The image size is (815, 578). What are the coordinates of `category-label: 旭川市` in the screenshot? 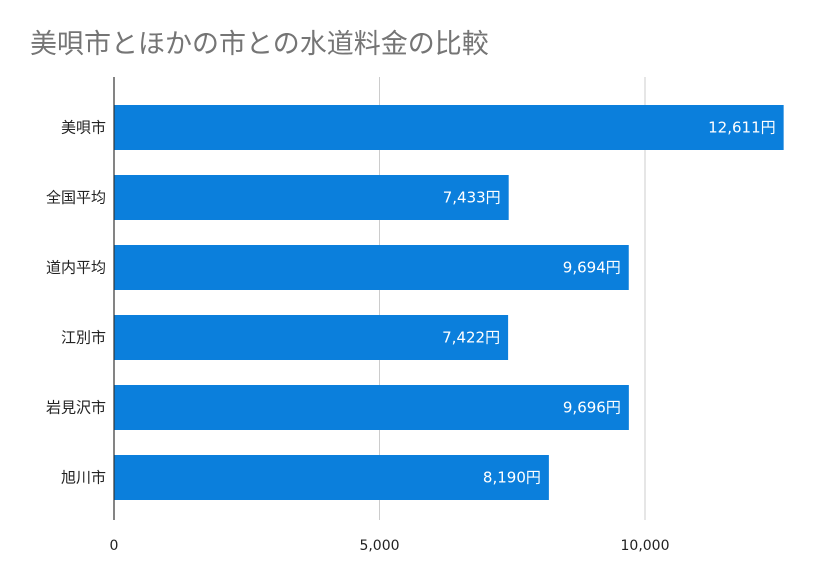 It's located at (83, 478).